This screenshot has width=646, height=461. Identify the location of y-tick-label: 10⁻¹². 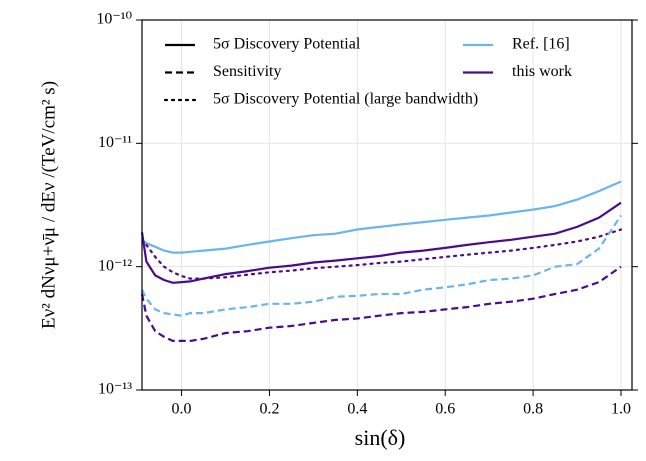
(115, 265).